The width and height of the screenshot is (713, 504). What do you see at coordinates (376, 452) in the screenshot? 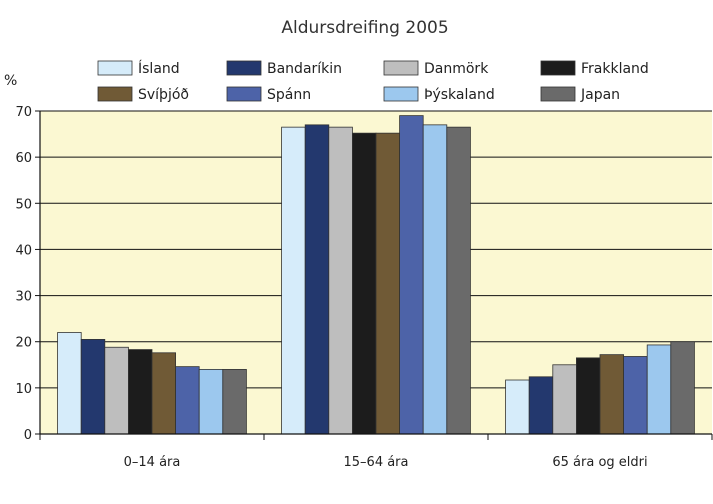
I see `x-axis-ticks: 0–14 ára 15–64 ára 65 ára og eldri` at bounding box center [376, 452].